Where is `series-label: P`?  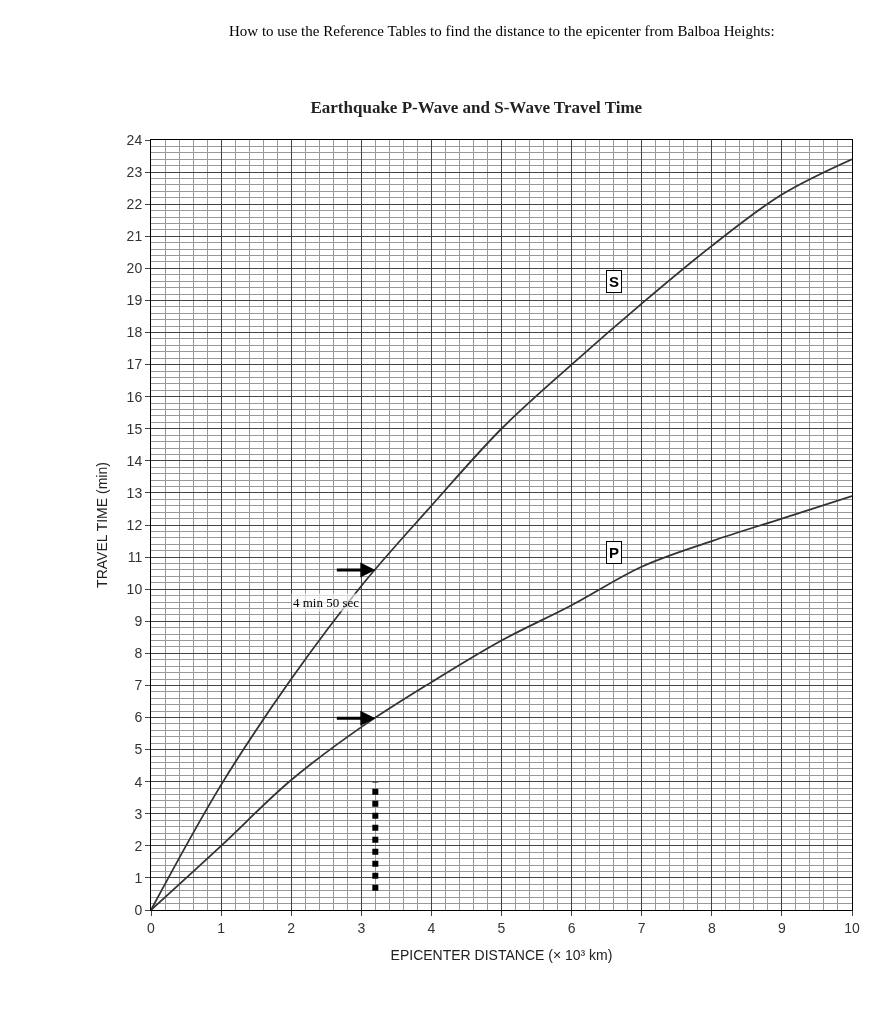 series-label: P is located at coordinates (614, 552).